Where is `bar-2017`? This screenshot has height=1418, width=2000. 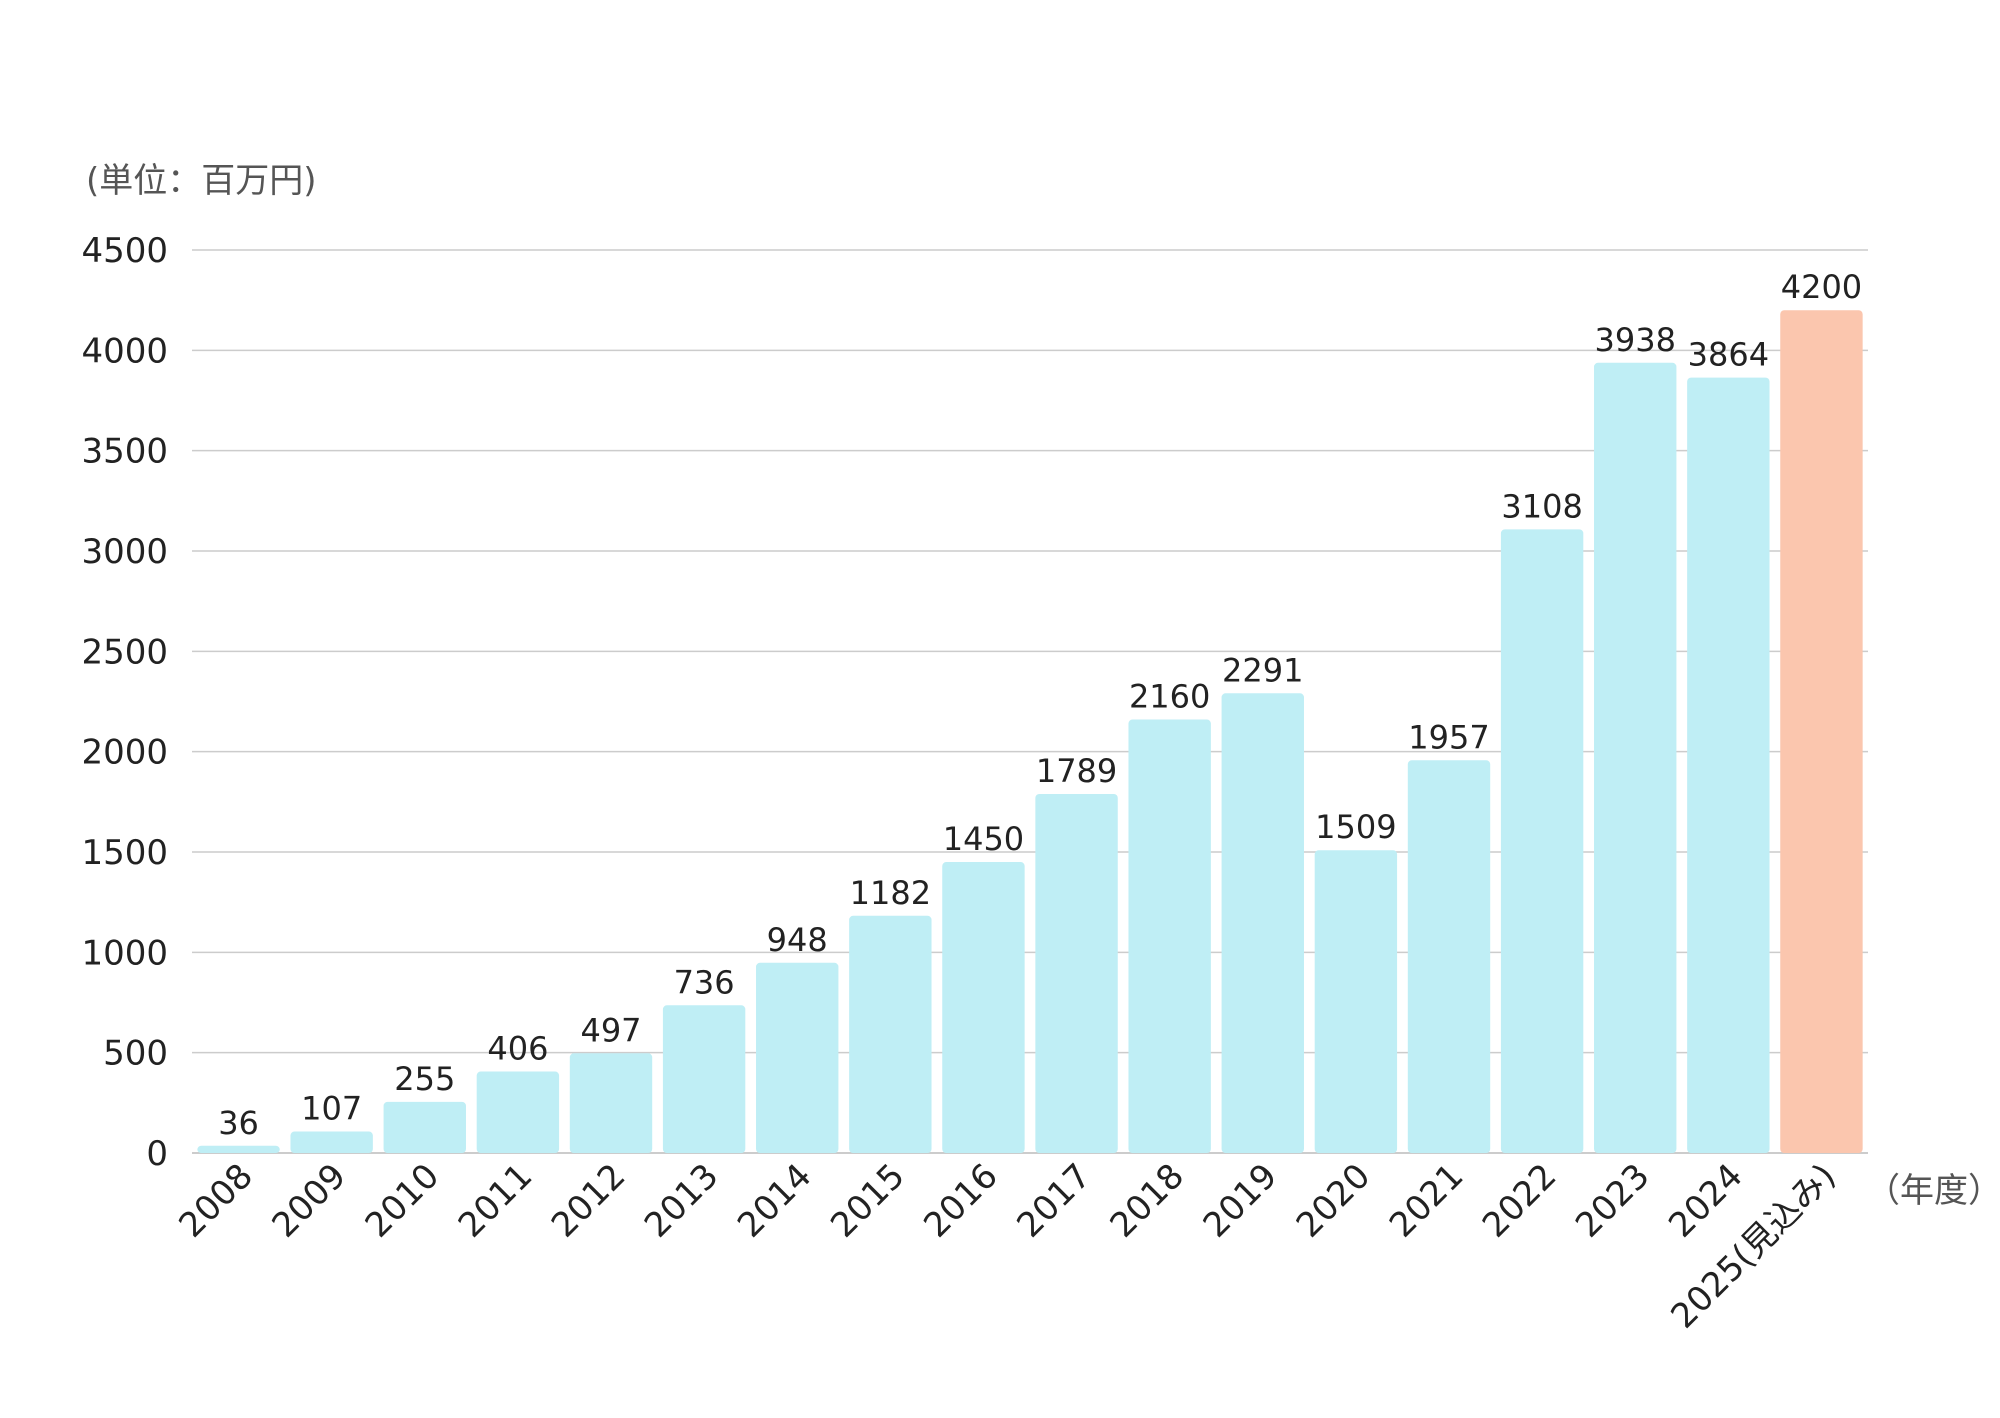 bar-2017 is located at coordinates (1076, 973).